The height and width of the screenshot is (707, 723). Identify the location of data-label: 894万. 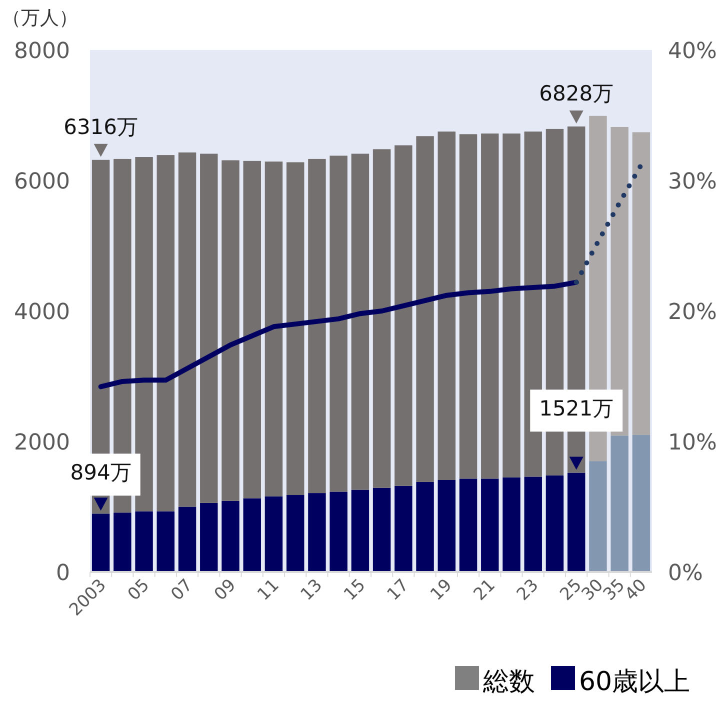
(101, 472).